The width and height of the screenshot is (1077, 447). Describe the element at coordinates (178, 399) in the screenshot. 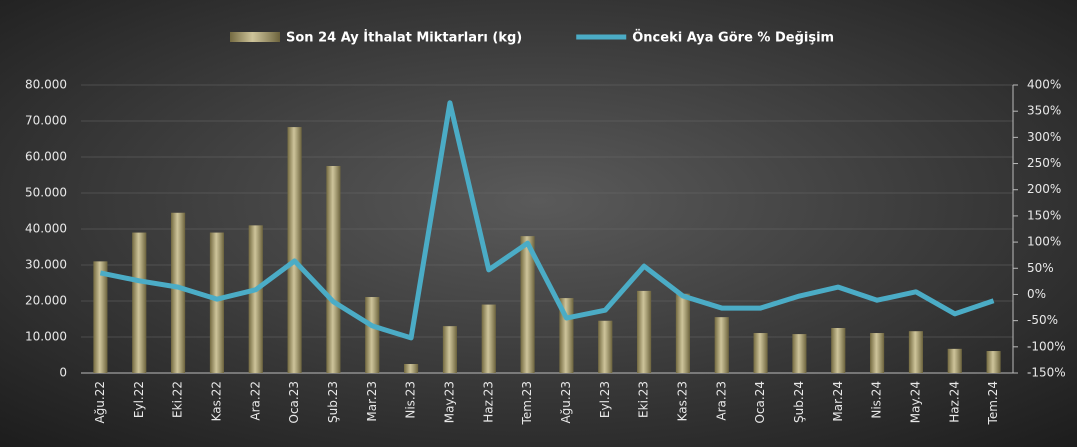

I see `x-tick-label: Eki.22` at that location.